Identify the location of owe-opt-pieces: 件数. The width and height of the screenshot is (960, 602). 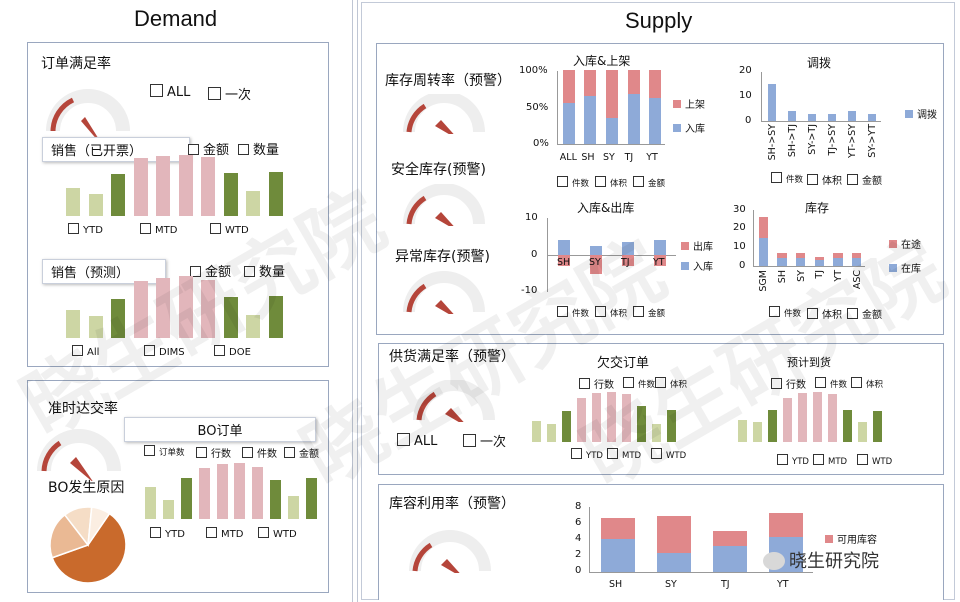
(639, 383).